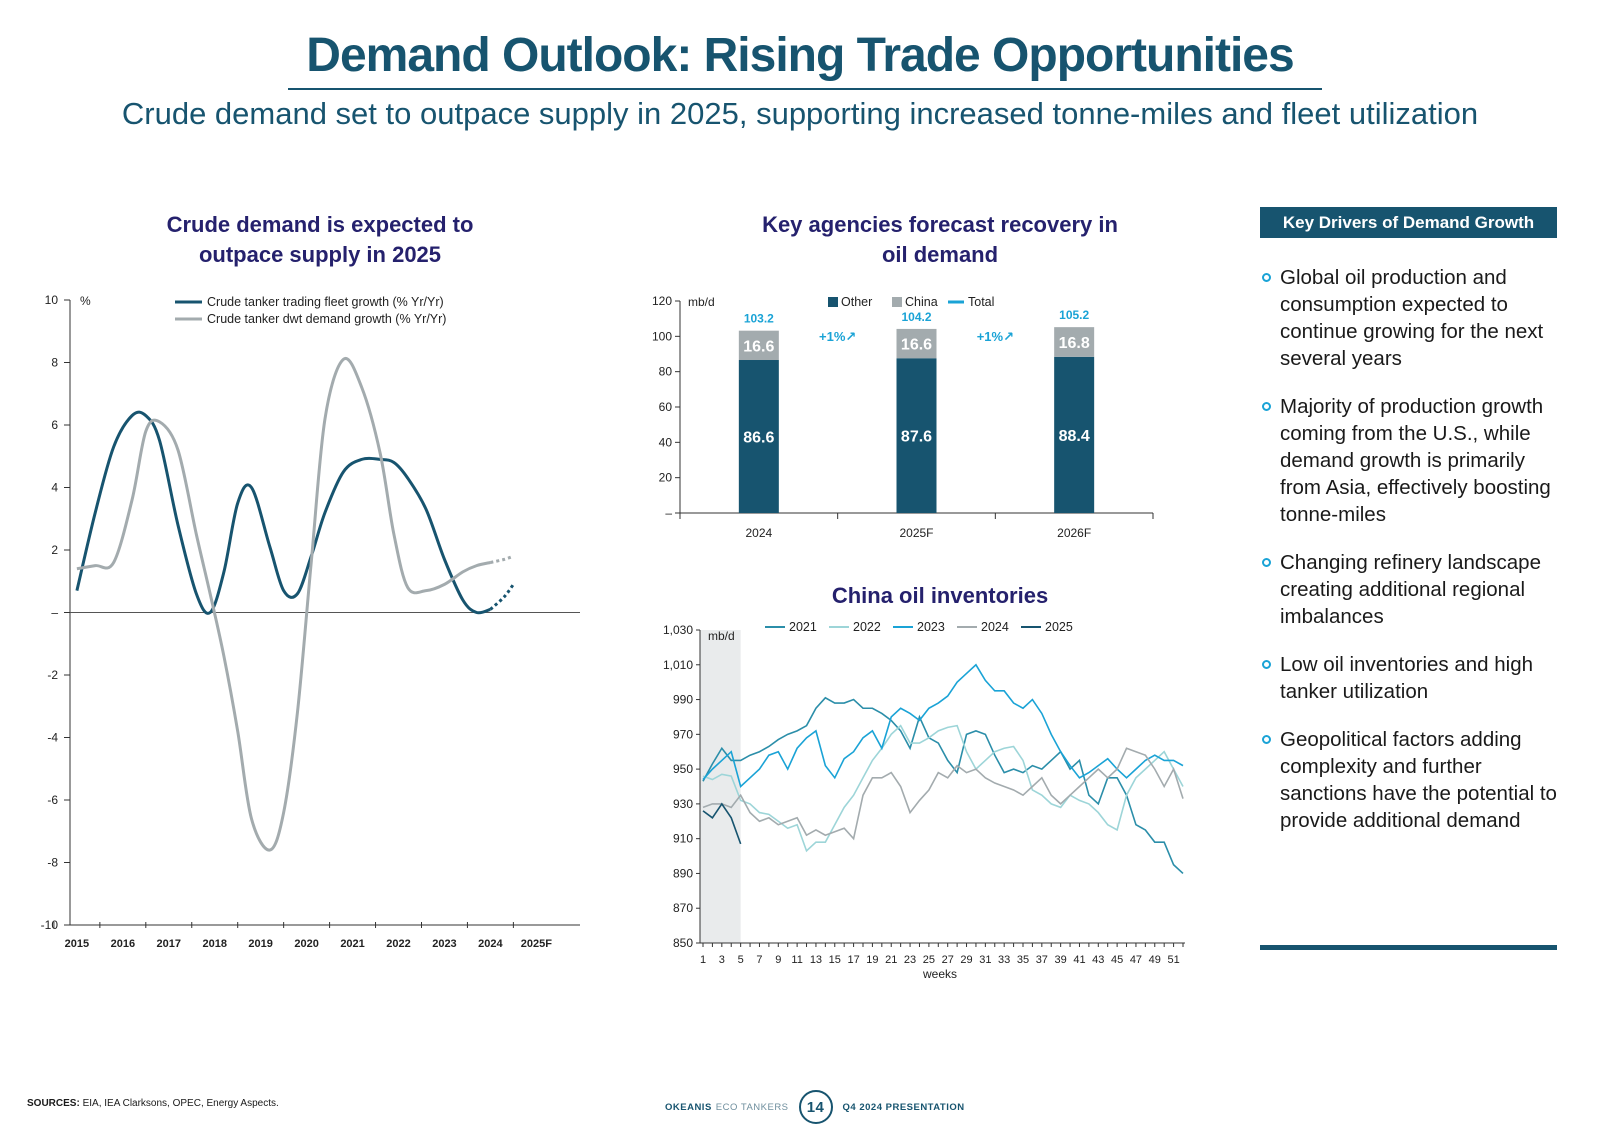 This screenshot has width=1600, height=1131. Describe the element at coordinates (796, 960) in the screenshot. I see `x-tick-label: 11` at that location.